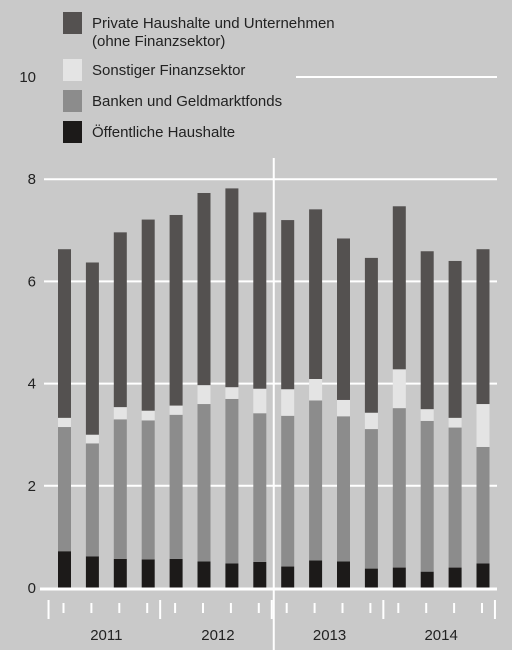  I want to click on y-tick-label-0: 0, so click(32, 588).